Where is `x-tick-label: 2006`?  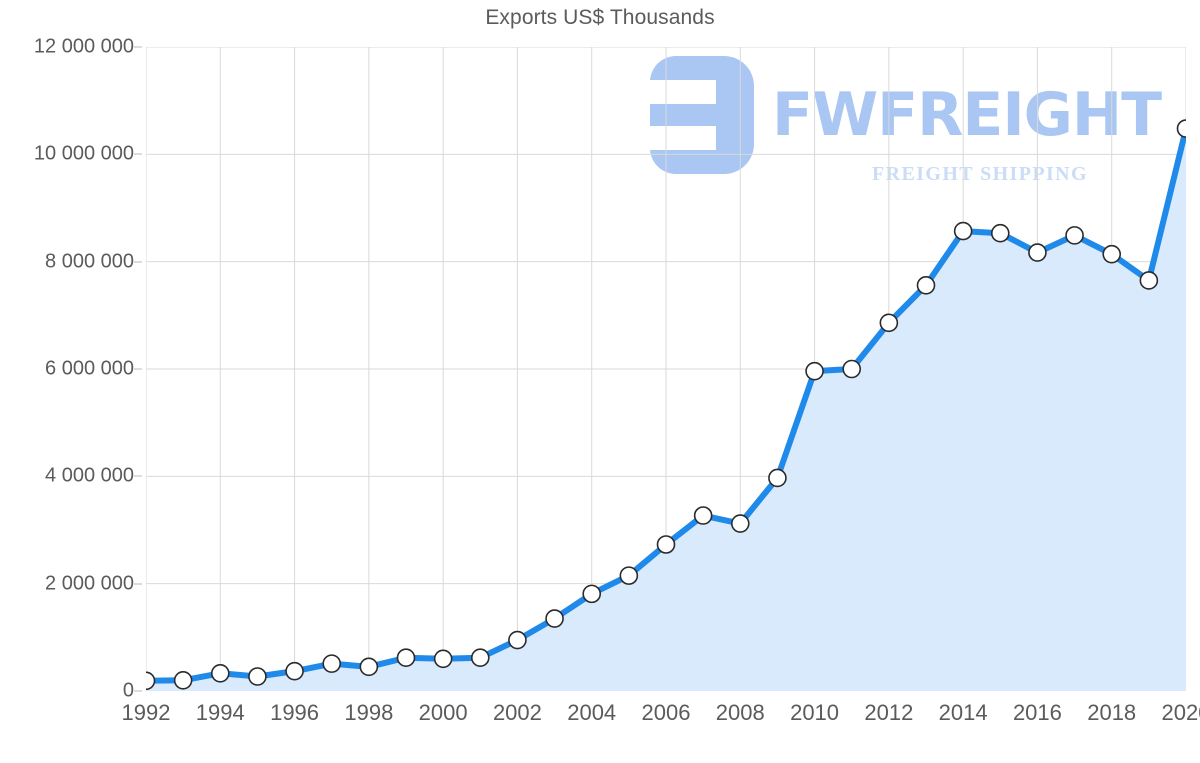 x-tick-label: 2006 is located at coordinates (666, 712).